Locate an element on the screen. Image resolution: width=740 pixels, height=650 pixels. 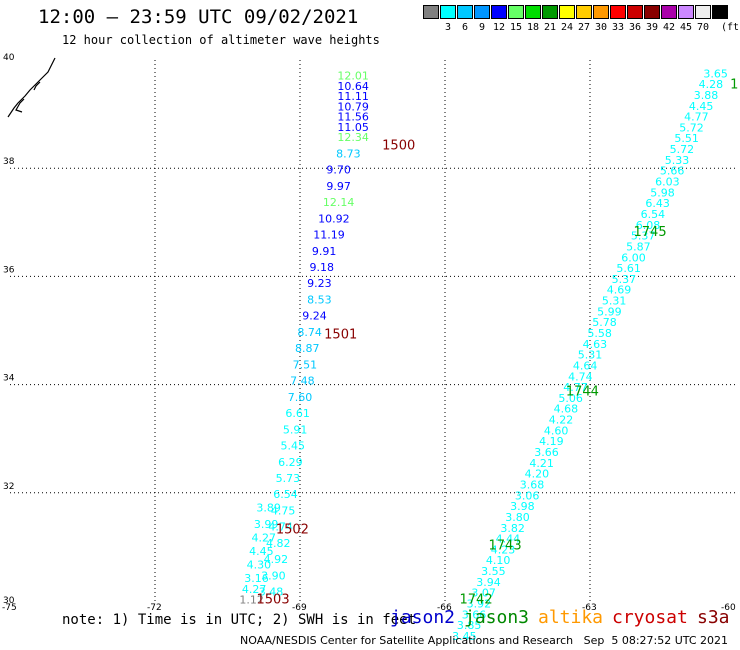
legend-label: 12 is located at coordinates (499, 27).